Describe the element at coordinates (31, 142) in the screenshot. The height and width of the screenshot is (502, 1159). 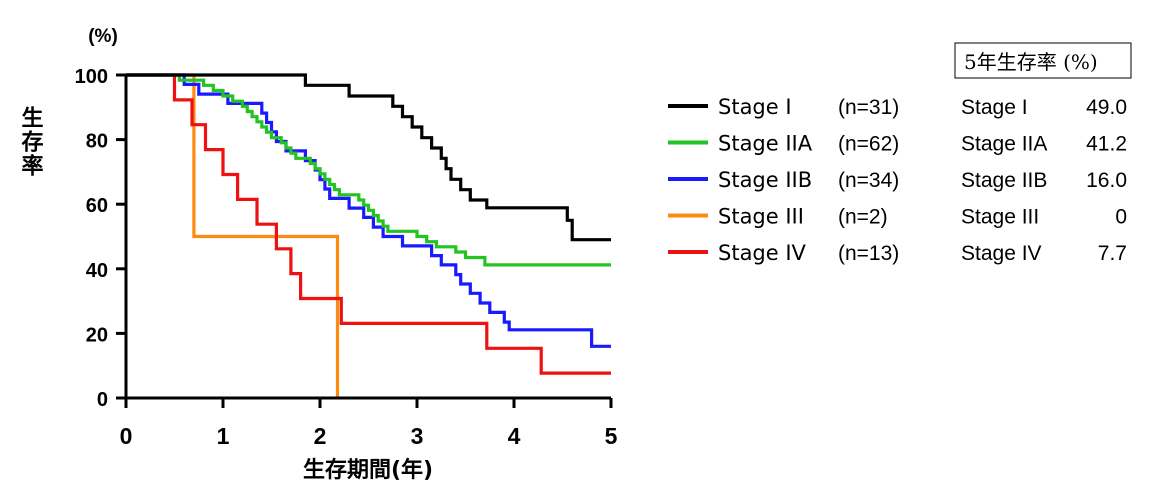
I see `y-axis-title: 生存率` at that location.